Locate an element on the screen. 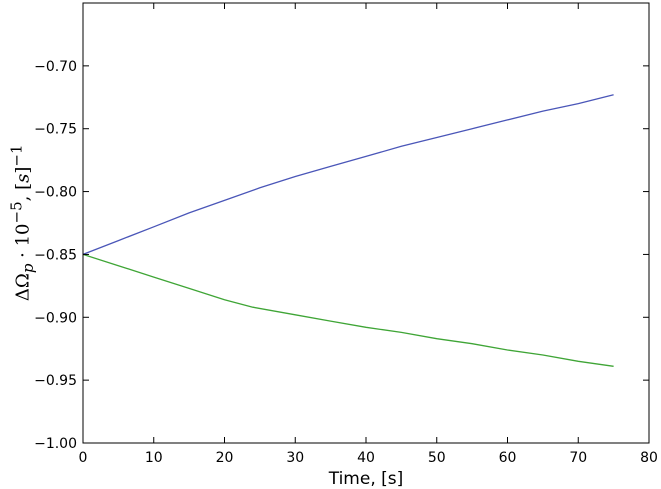  x-tick-label: 60 is located at coordinates (508, 458).